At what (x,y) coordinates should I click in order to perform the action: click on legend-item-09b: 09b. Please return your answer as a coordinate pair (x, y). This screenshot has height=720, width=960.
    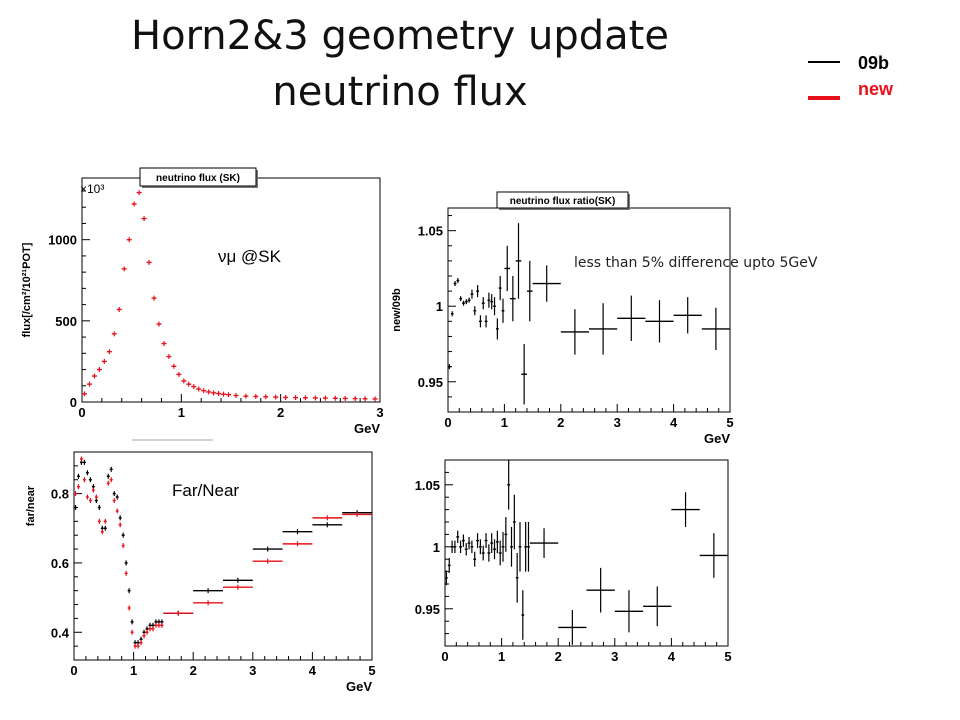
    Looking at the image, I should click on (868, 65).